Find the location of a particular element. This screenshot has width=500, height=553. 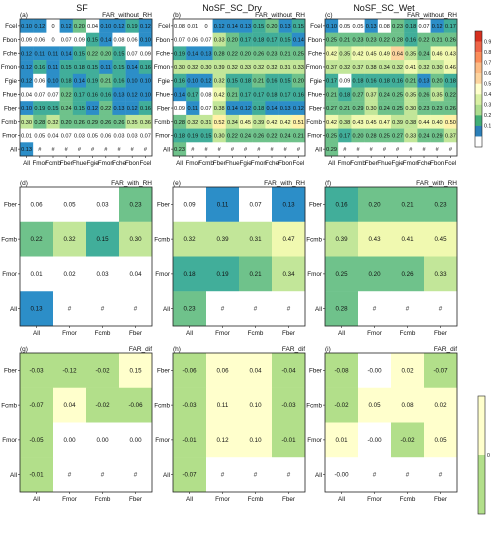

cell-value: 0.17 is located at coordinates (192, 95).